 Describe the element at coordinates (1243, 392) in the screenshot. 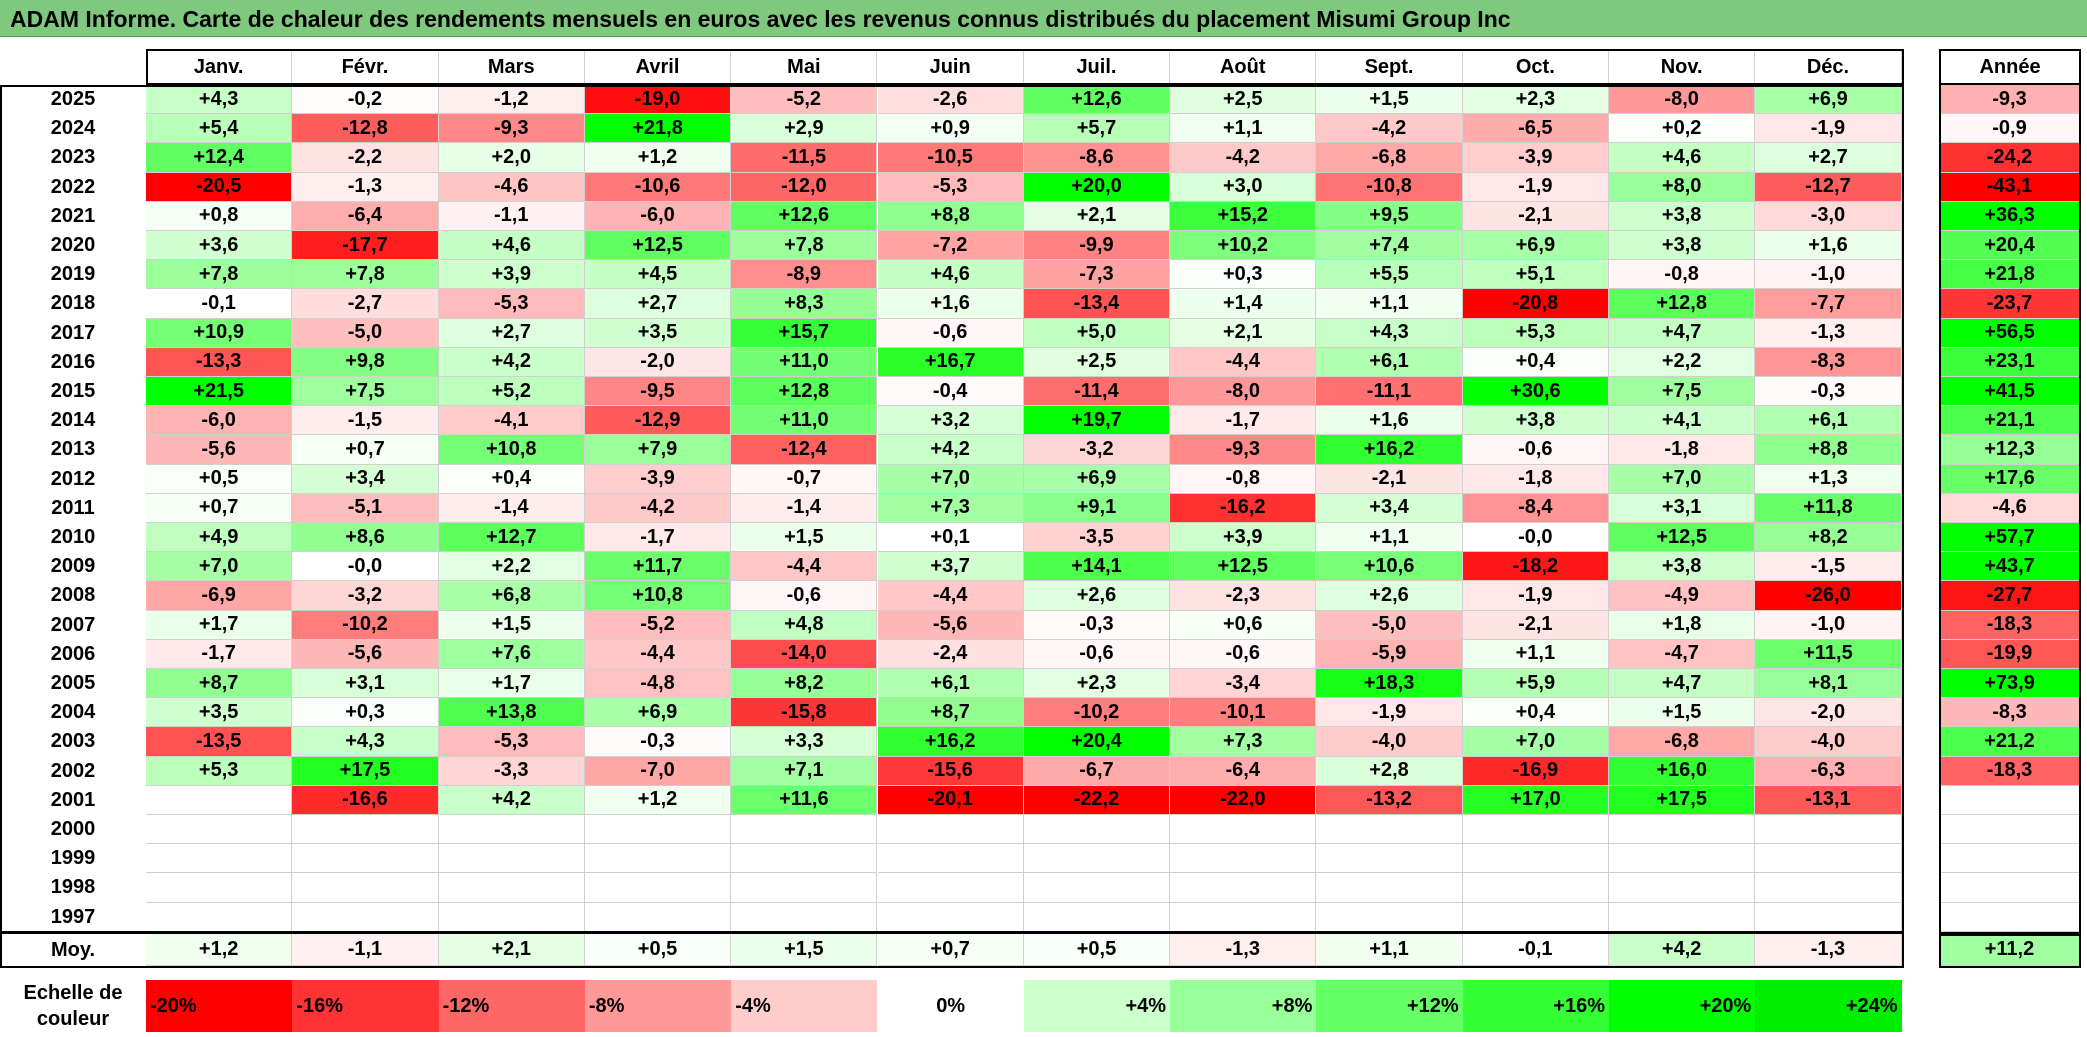

I see `heatmap-cell: -8,0` at that location.